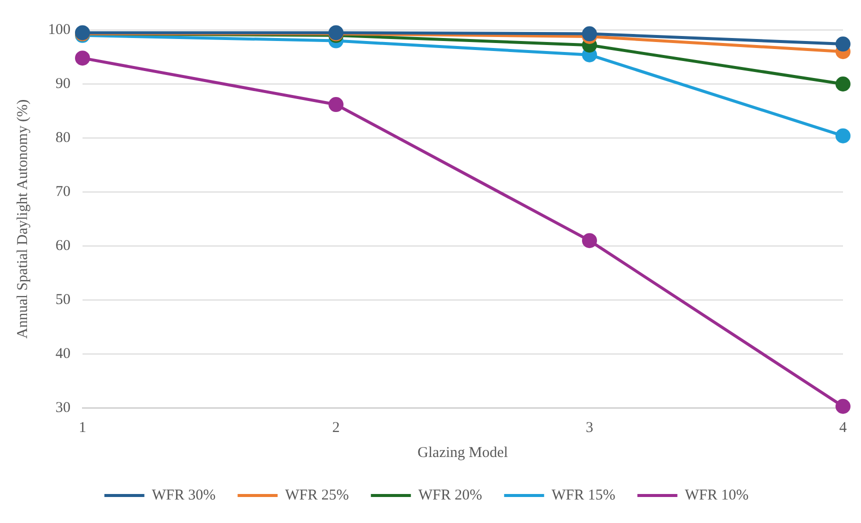 The image size is (861, 523). Describe the element at coordinates (82, 428) in the screenshot. I see `x-tick-label: 1` at that location.